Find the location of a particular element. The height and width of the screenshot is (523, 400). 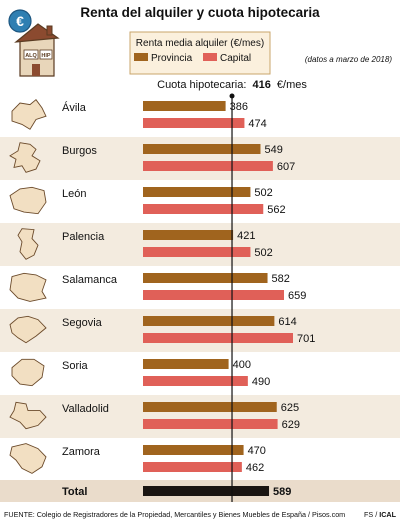

province-maps is located at coordinates (28, 286).